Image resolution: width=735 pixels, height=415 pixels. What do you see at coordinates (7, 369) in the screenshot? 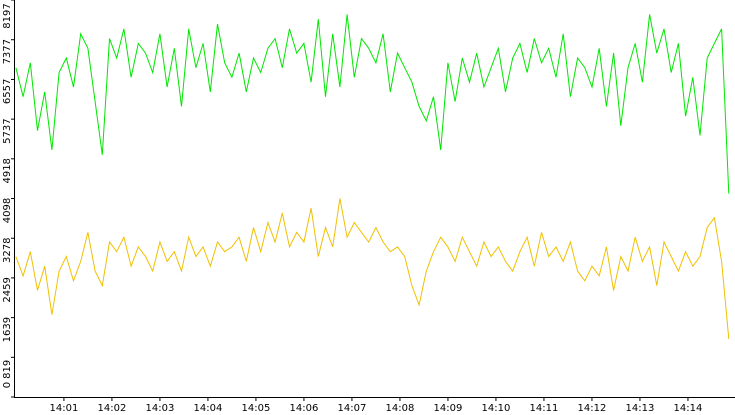
I see `y-tick-label: 819` at bounding box center [7, 369].